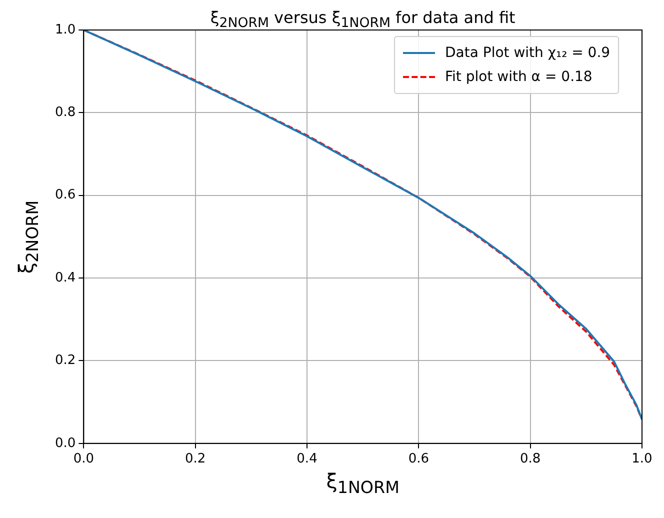 The image size is (664, 518). What do you see at coordinates (530, 459) in the screenshot?
I see `x-tick-label: 0.8` at bounding box center [530, 459].